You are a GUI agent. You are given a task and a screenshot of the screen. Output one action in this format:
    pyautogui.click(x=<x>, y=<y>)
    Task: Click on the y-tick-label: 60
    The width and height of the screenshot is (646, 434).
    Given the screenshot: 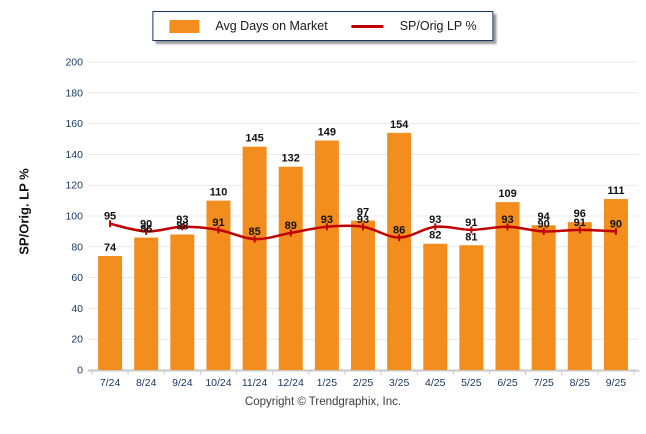 What is the action you would take?
    pyautogui.click(x=77, y=278)
    